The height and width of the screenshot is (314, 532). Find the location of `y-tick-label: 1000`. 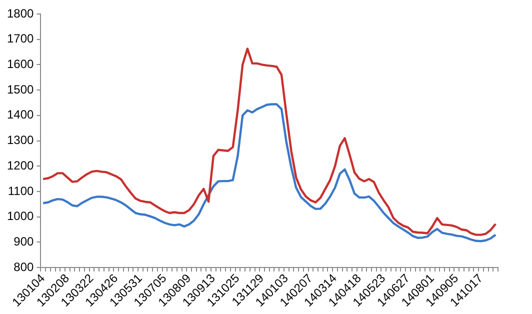

y-tick-label: 1000 is located at coordinates (20, 216).